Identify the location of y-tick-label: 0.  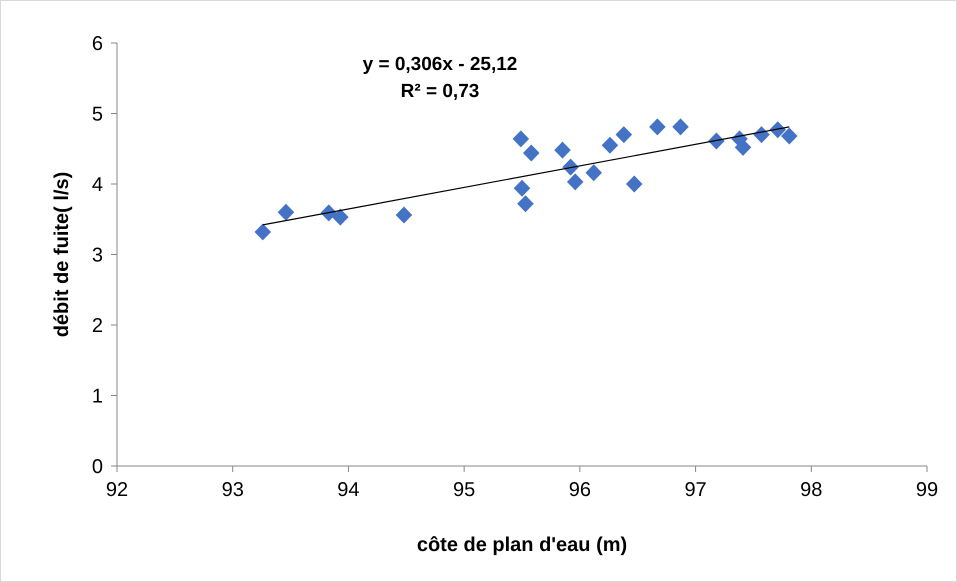
(97, 467).